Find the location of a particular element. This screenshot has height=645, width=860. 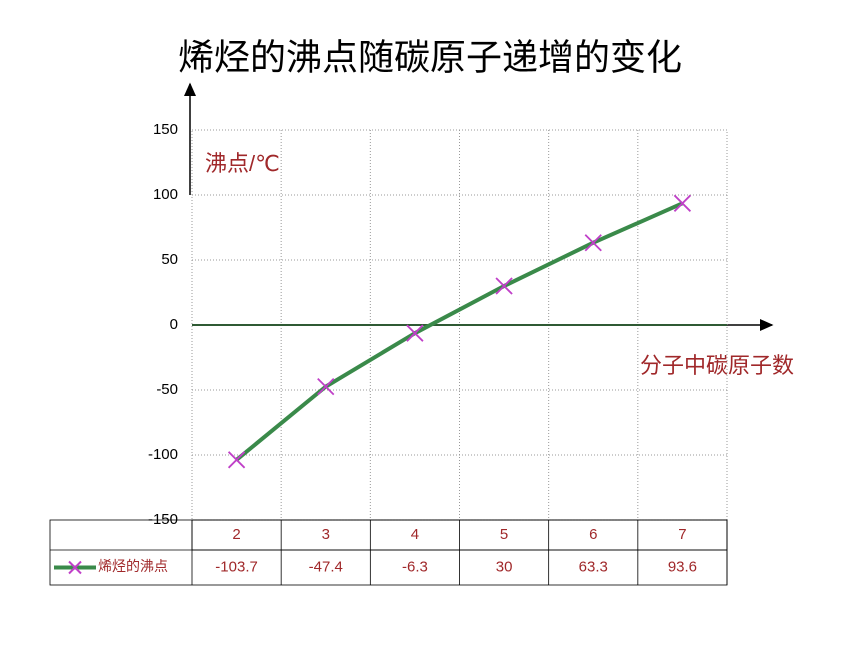

table-value: 93.6 is located at coordinates (682, 566).